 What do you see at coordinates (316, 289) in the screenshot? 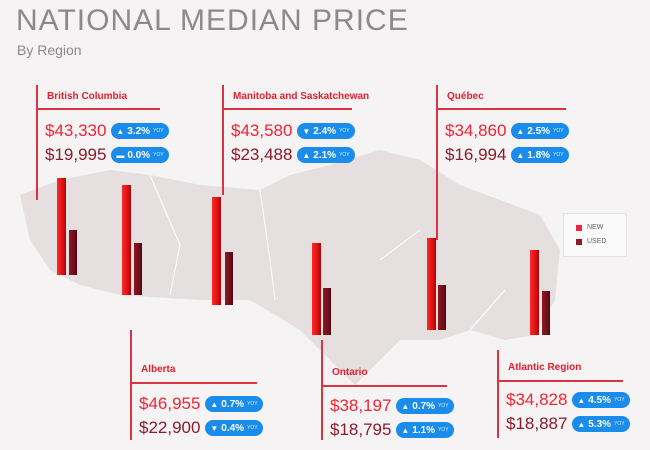
I see `bar-new-ontario` at bounding box center [316, 289].